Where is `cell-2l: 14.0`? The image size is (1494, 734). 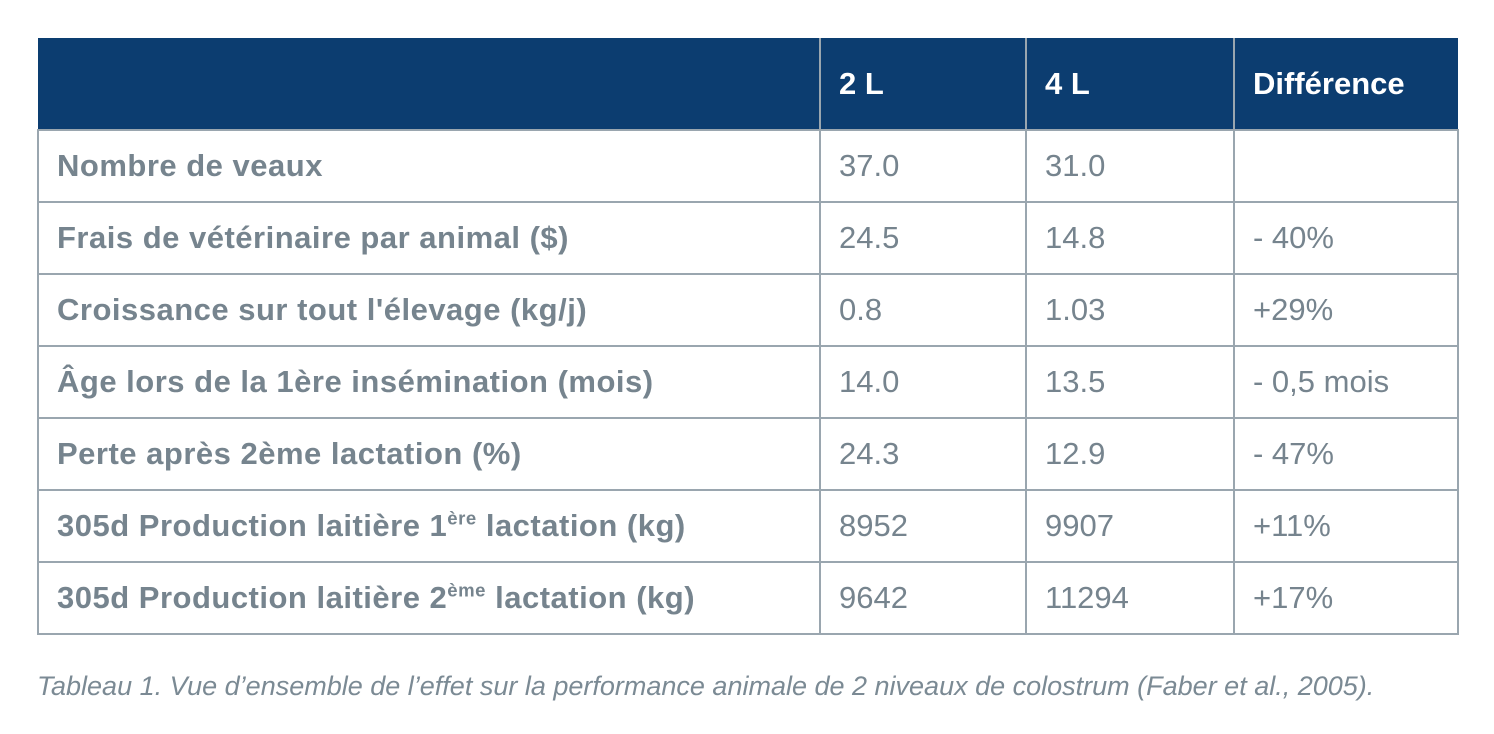 cell-2l: 14.0 is located at coordinates (923, 382).